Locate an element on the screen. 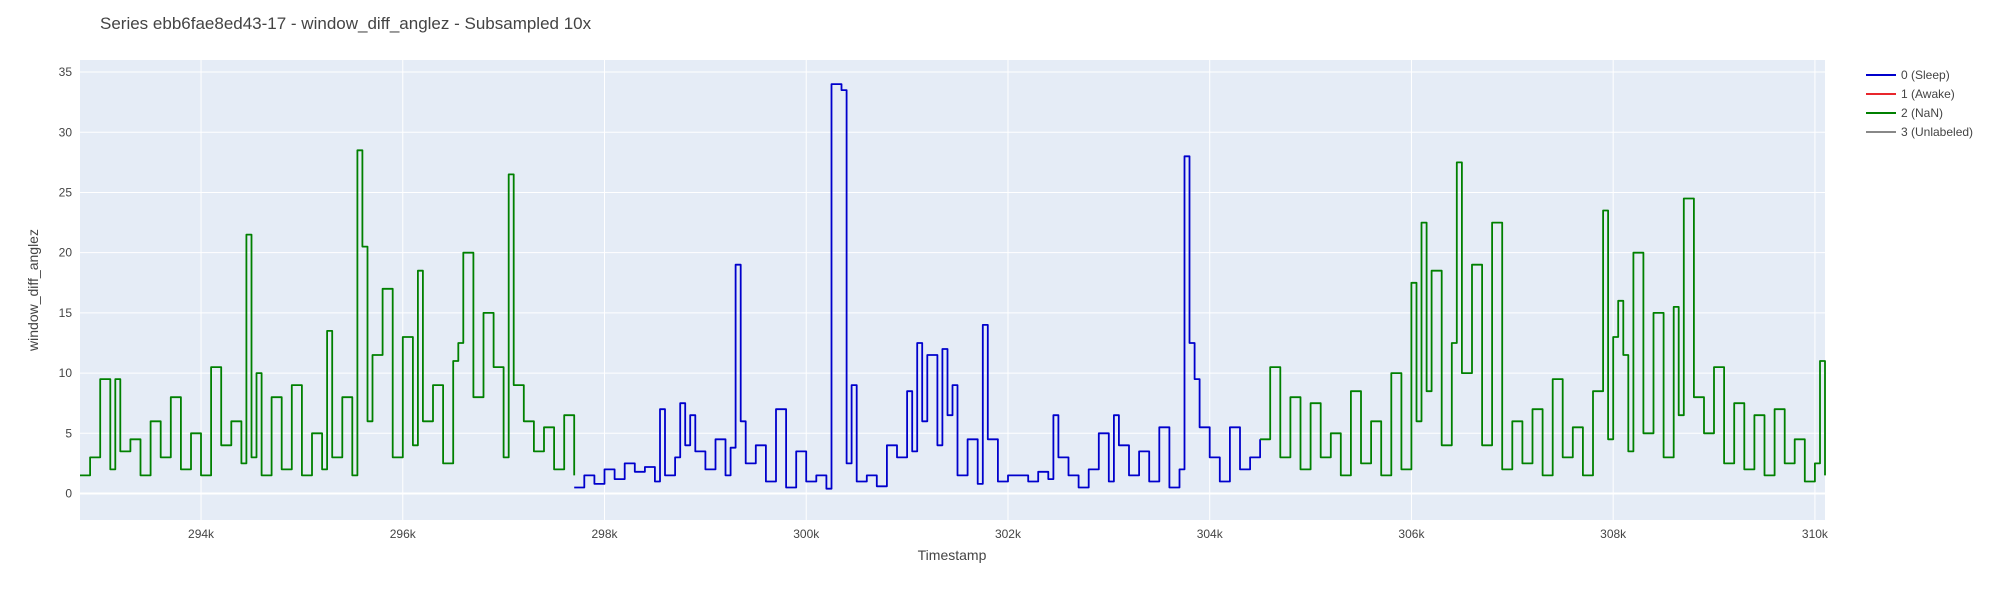  y-tick-label: 10 is located at coordinates (66, 373).